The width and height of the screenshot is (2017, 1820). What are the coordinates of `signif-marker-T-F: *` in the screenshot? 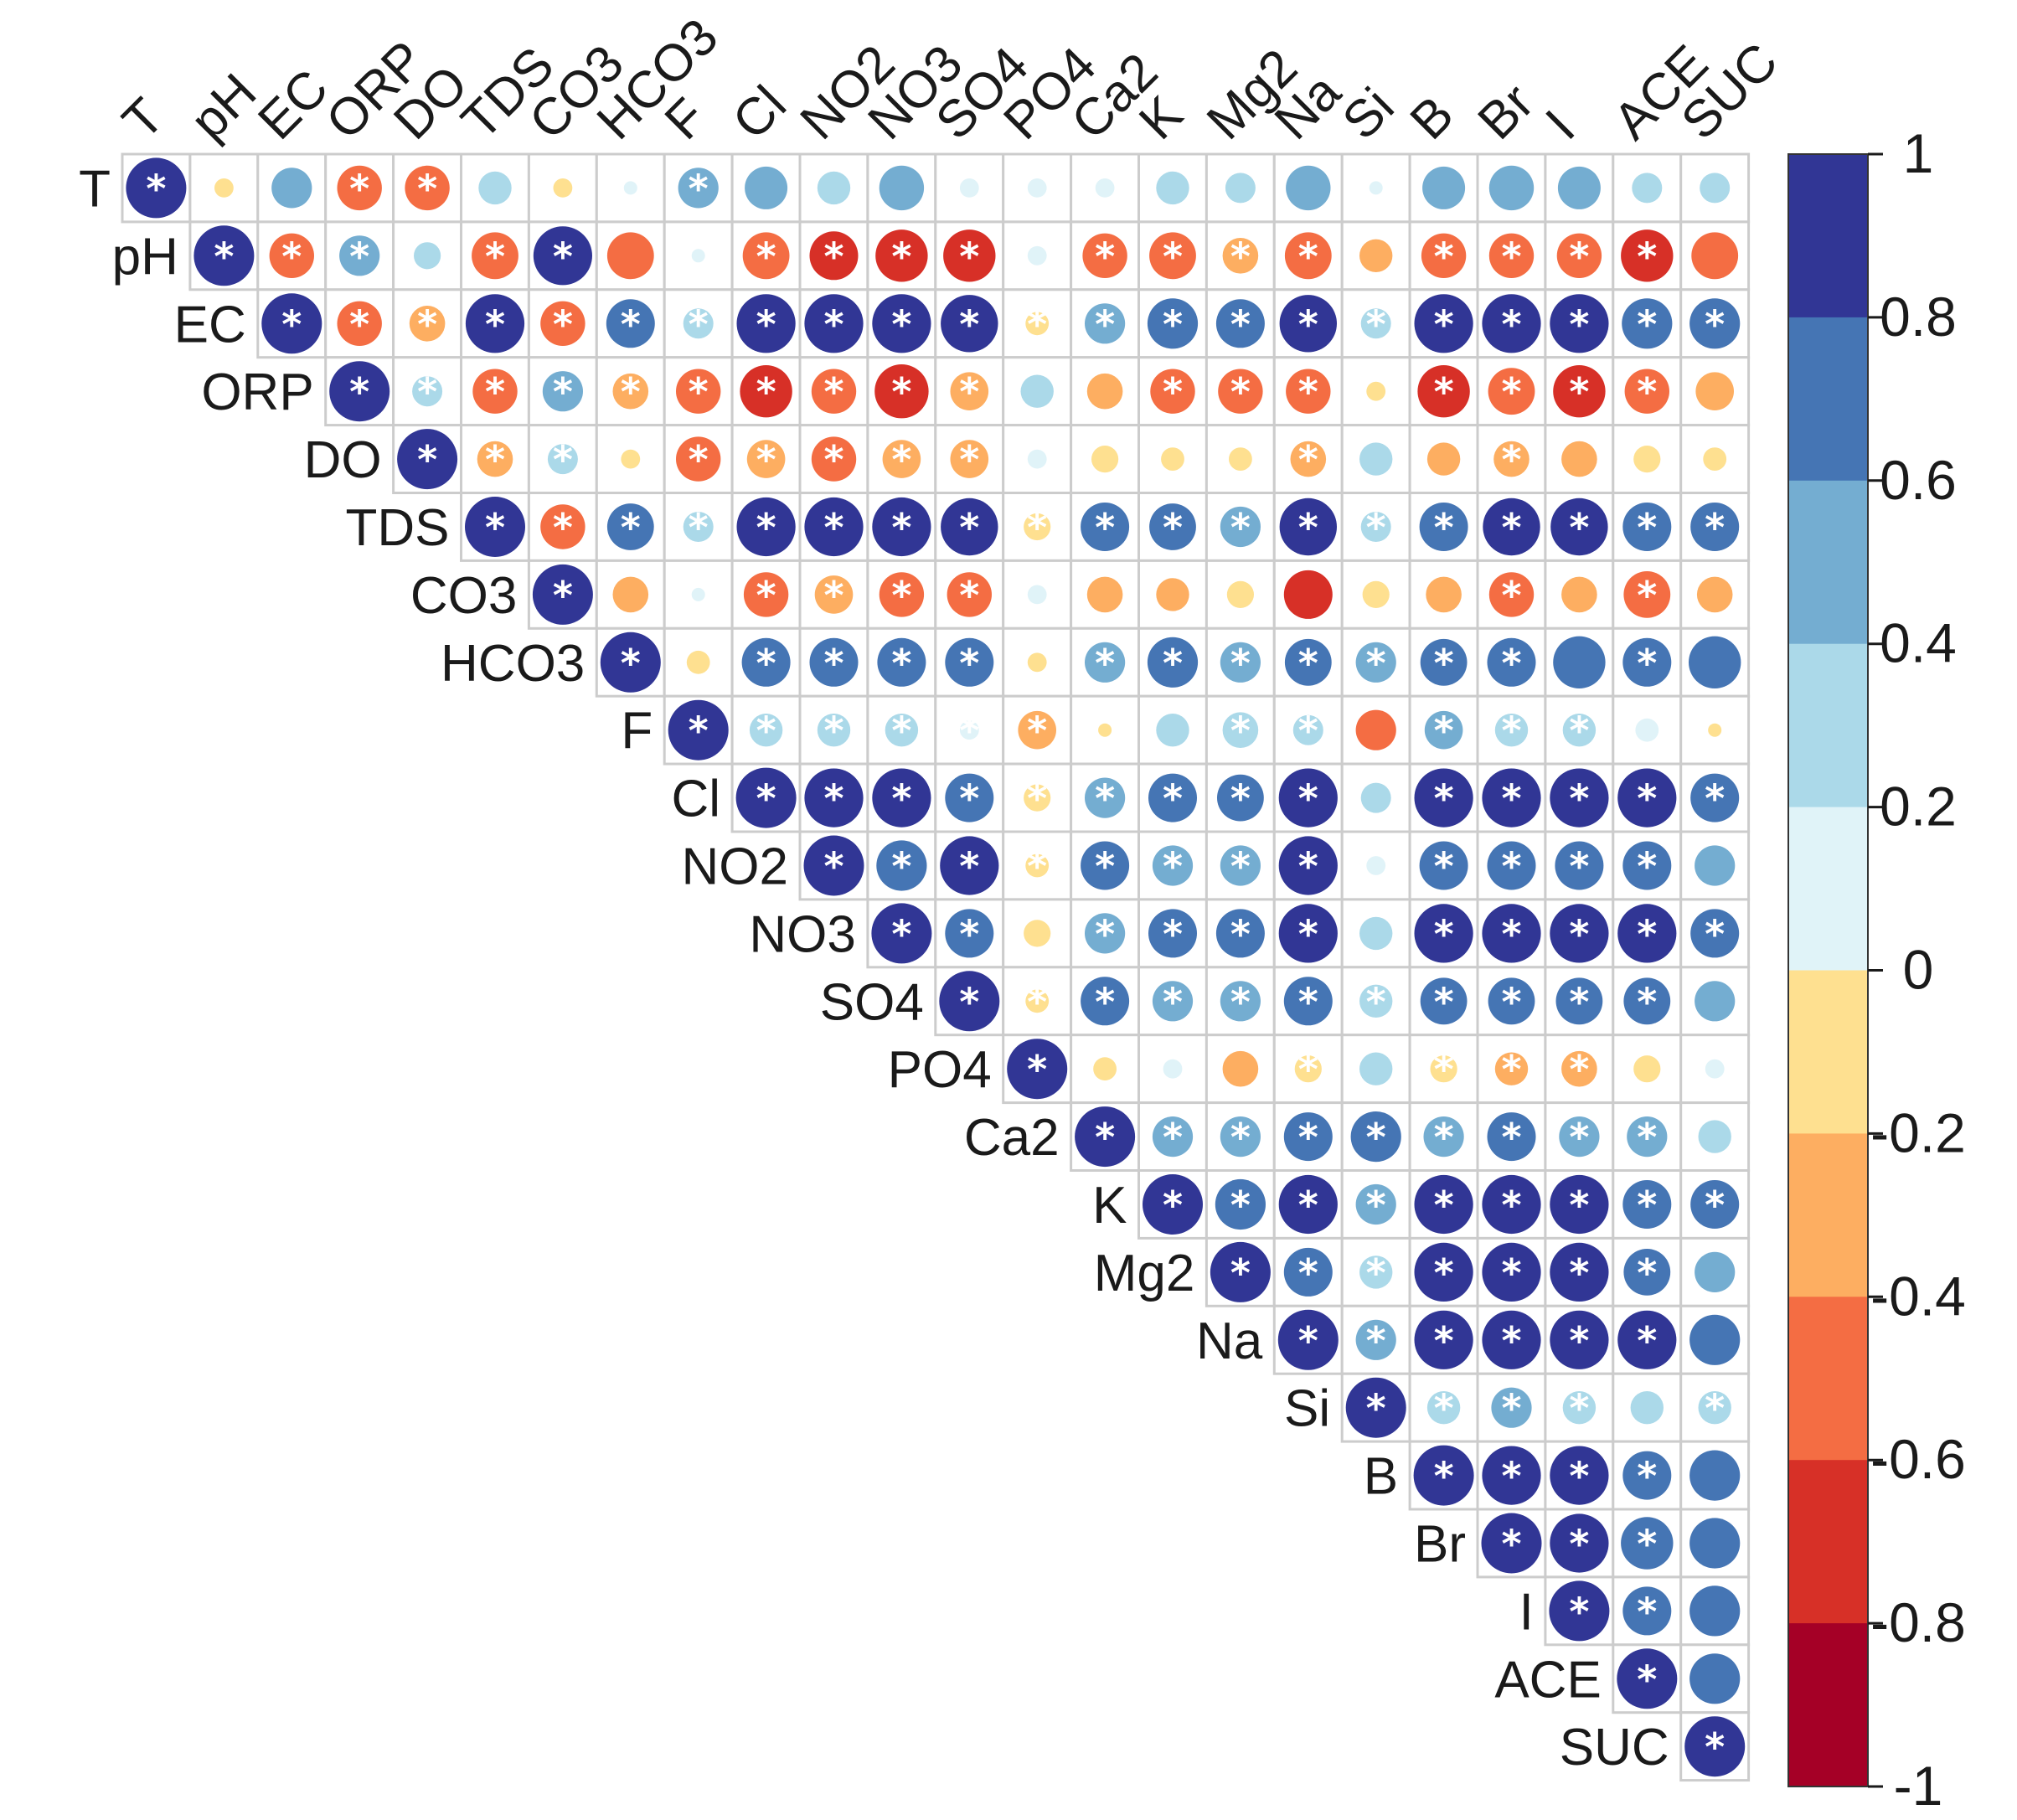 It's located at (699, 188).